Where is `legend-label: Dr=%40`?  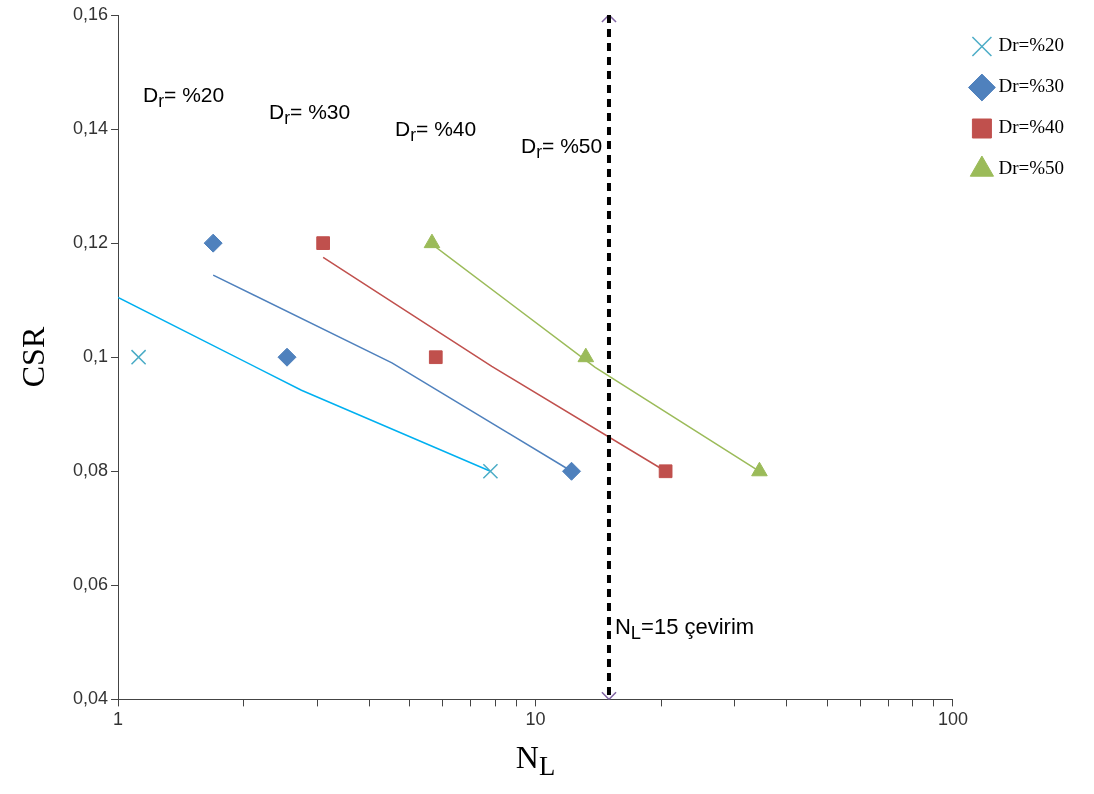
legend-label: Dr=%40 is located at coordinates (1031, 127).